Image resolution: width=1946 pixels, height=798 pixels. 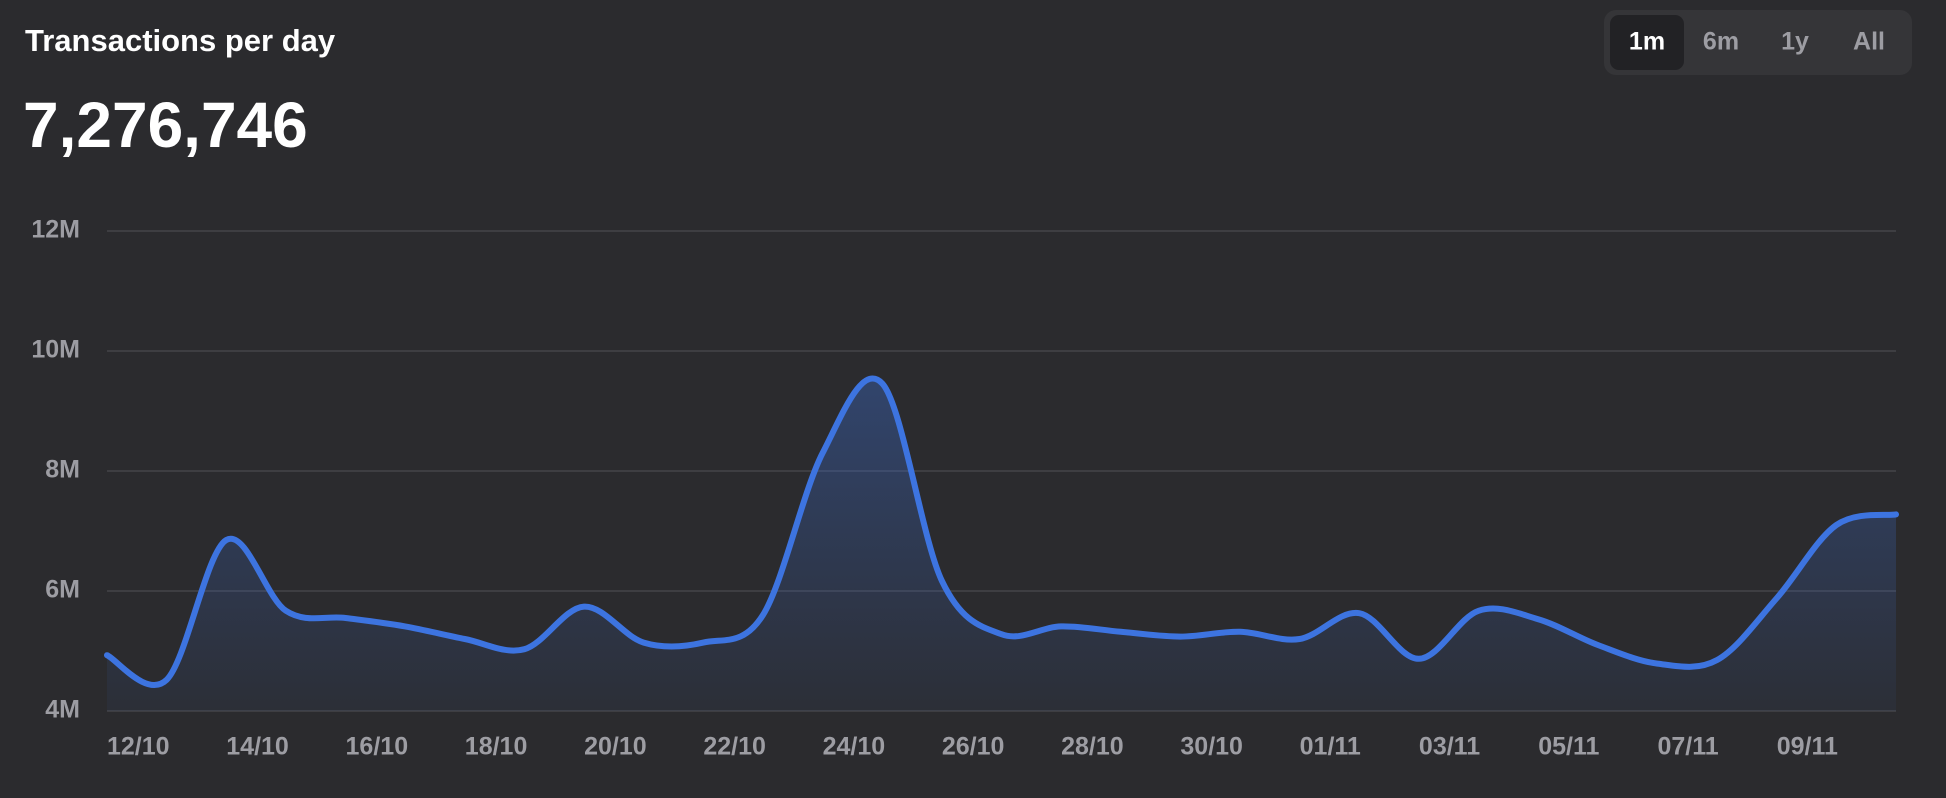 I want to click on x-tick-label: 18/10, so click(x=496, y=747).